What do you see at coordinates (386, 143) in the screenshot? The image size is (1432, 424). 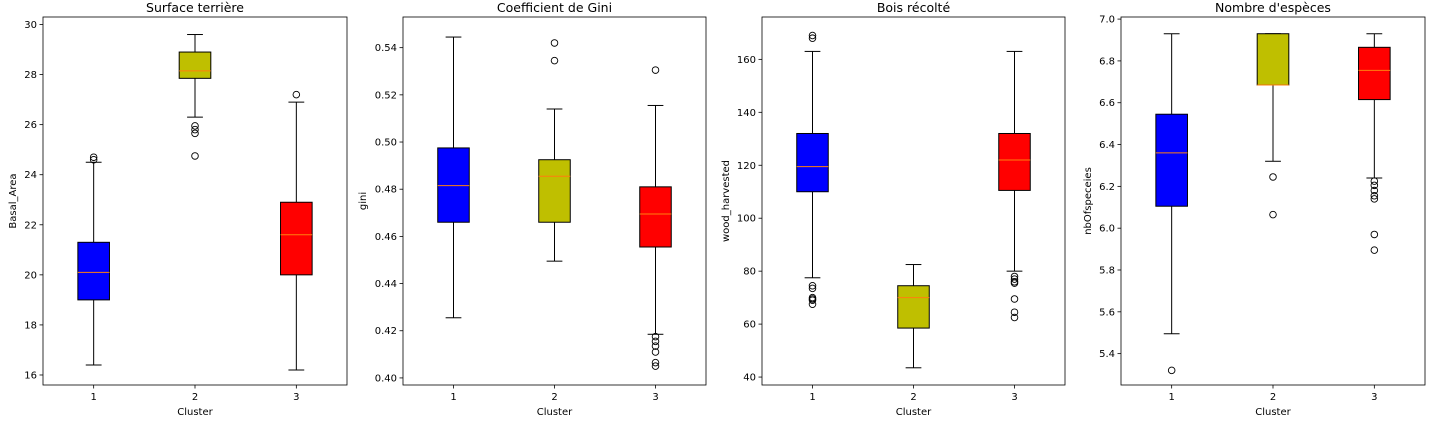 I see `y-tick-label: 0.50` at bounding box center [386, 143].